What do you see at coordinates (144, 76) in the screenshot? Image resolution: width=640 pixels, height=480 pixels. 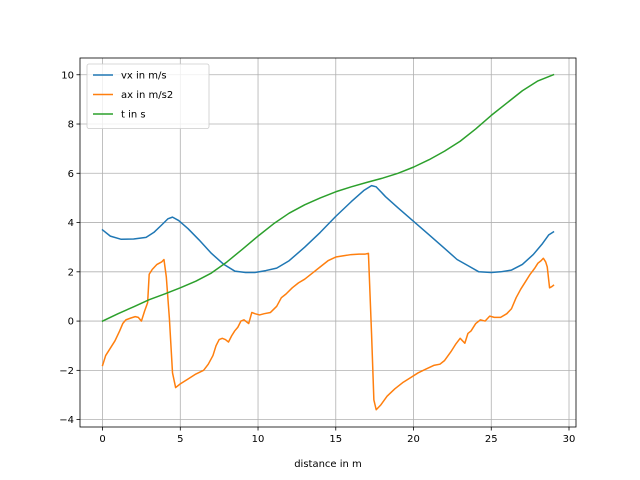 I see `legend-label-vx: vx in m/s` at bounding box center [144, 76].